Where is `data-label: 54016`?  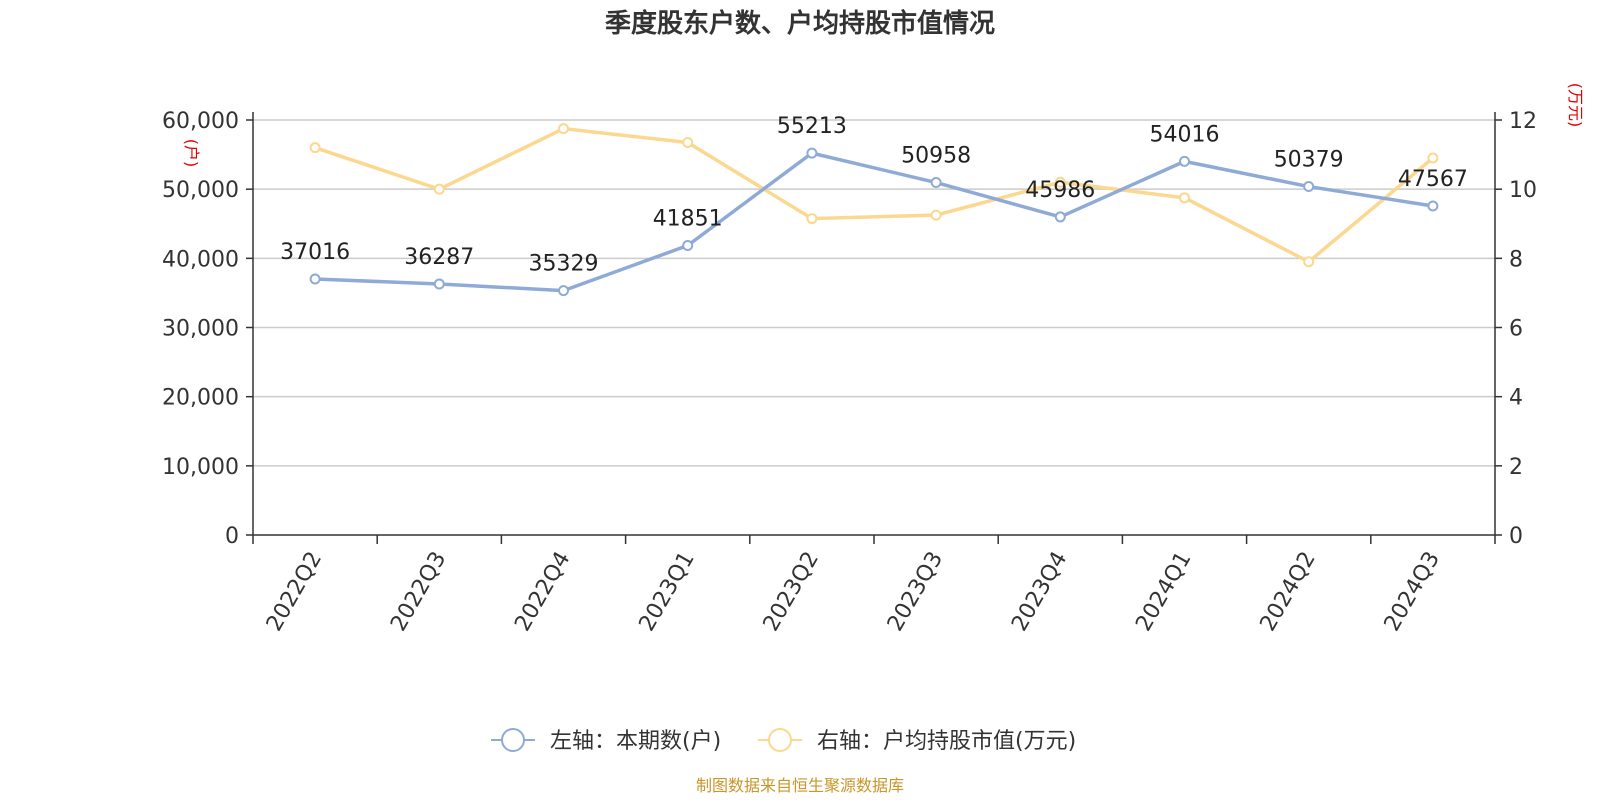 data-label: 54016 is located at coordinates (1185, 134).